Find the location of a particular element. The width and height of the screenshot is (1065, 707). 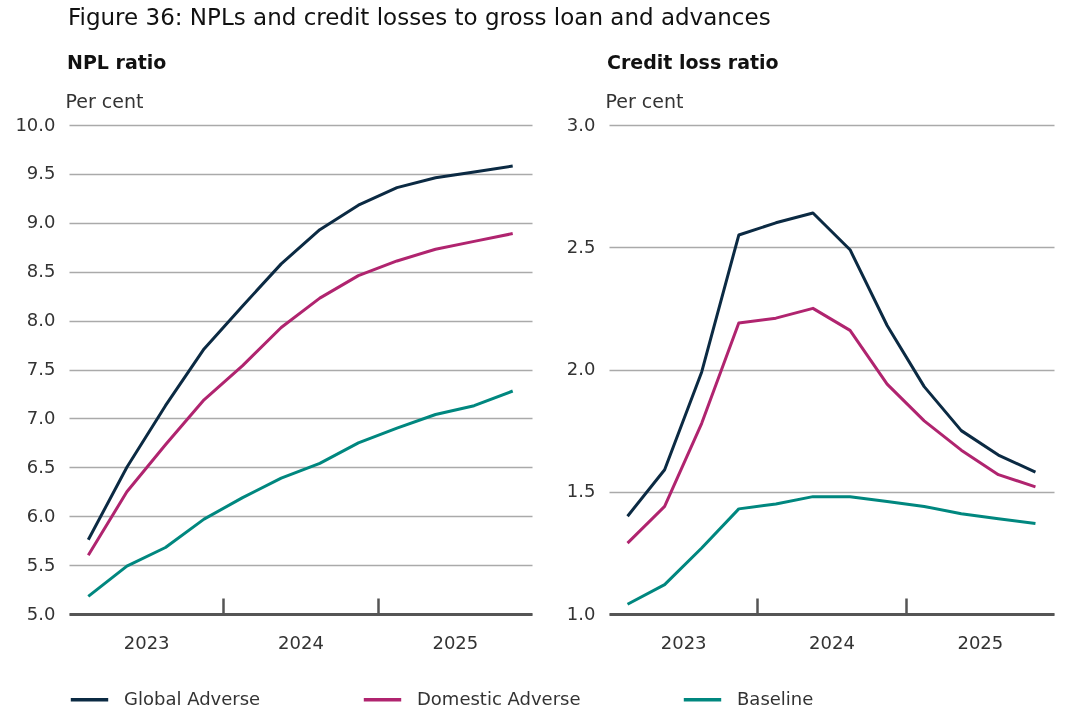

y-tick-label: 5.5 is located at coordinates (41, 564).